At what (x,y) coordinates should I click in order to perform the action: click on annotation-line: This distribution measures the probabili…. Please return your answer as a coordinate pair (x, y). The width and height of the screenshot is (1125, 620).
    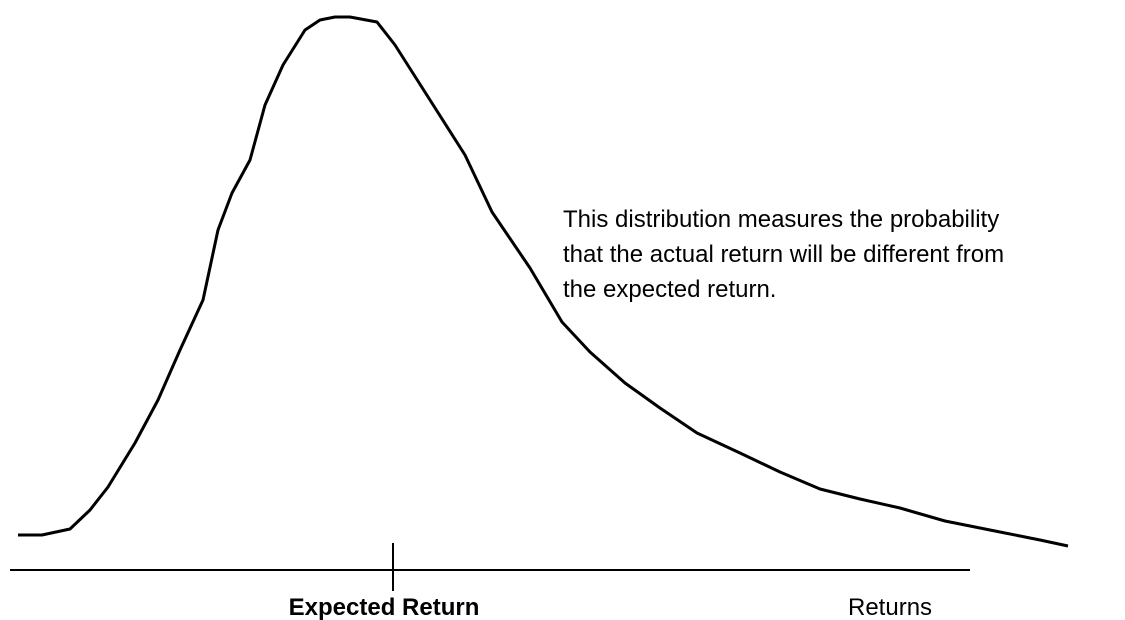
    Looking at the image, I should click on (781, 219).